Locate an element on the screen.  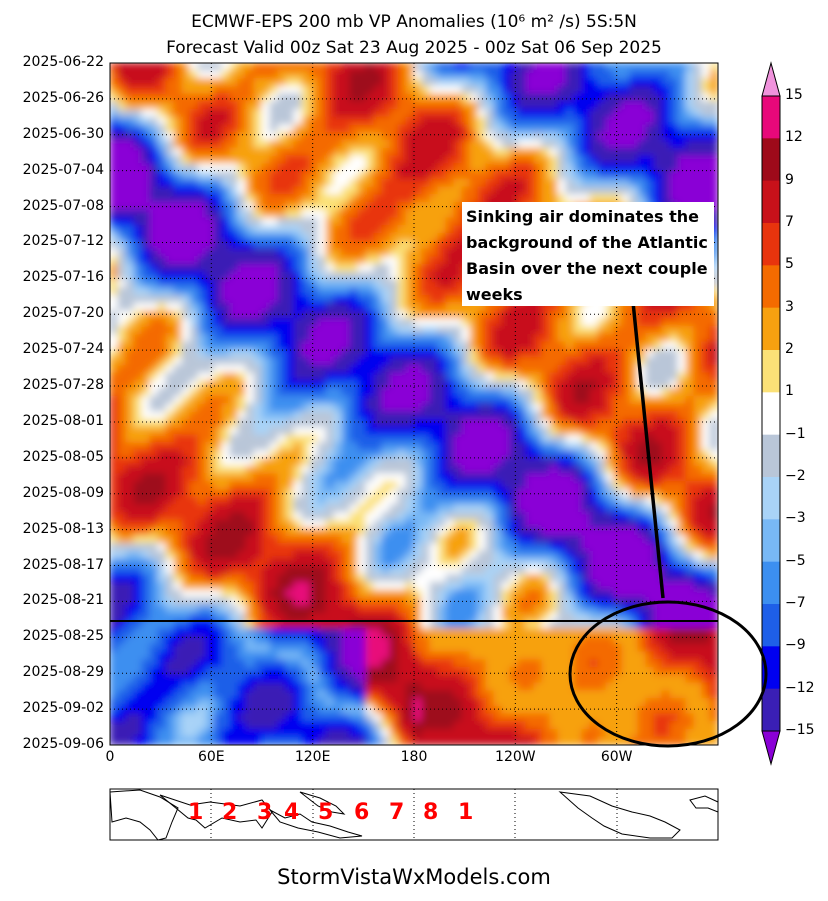
colorbar-tick-label: −3 is located at coordinates (795, 518).